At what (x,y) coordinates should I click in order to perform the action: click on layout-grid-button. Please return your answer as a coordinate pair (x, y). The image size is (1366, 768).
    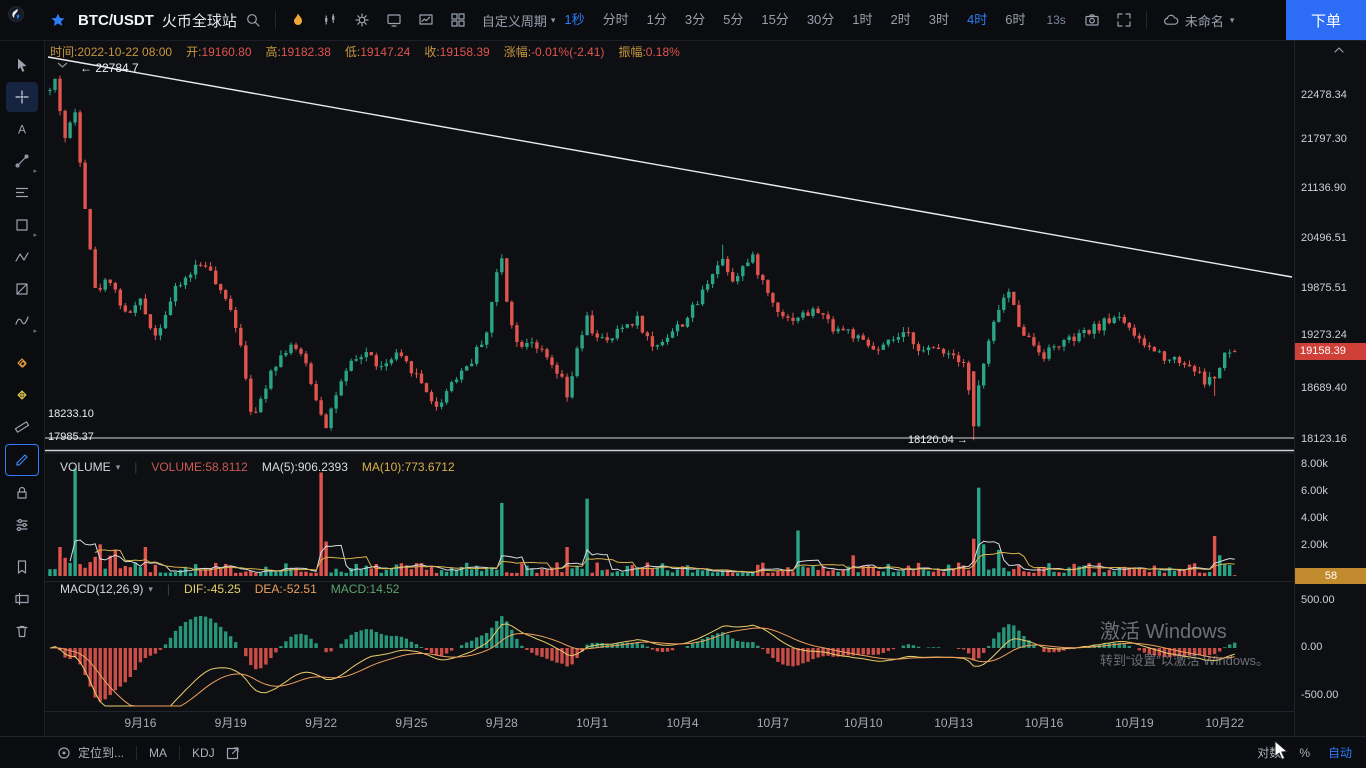
    Looking at the image, I should click on (458, 20).